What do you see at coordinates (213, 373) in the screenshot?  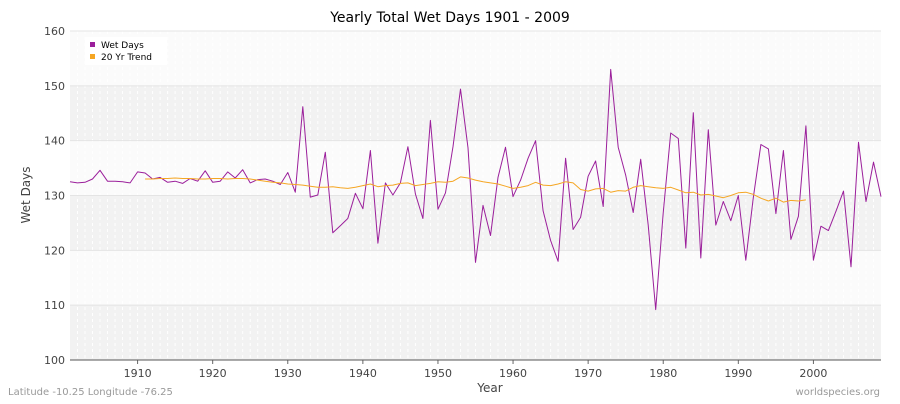 I see `x-tick-label: 1920` at bounding box center [213, 373].